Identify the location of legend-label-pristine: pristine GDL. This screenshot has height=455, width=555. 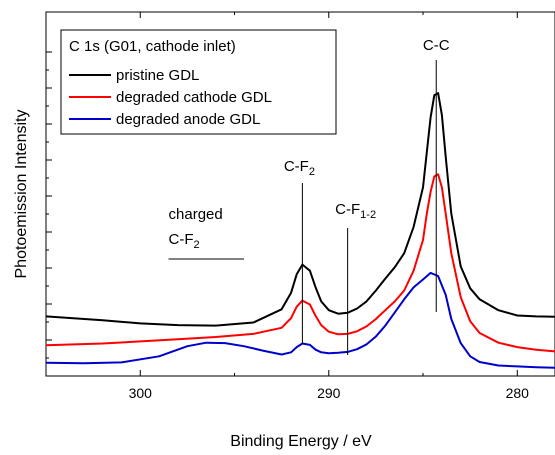
(157, 75).